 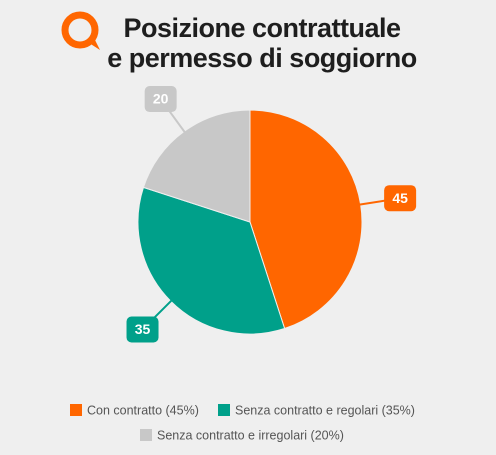 What do you see at coordinates (250, 435) in the screenshot?
I see `legend-label: Senza contratto e irregolari (20%)` at bounding box center [250, 435].